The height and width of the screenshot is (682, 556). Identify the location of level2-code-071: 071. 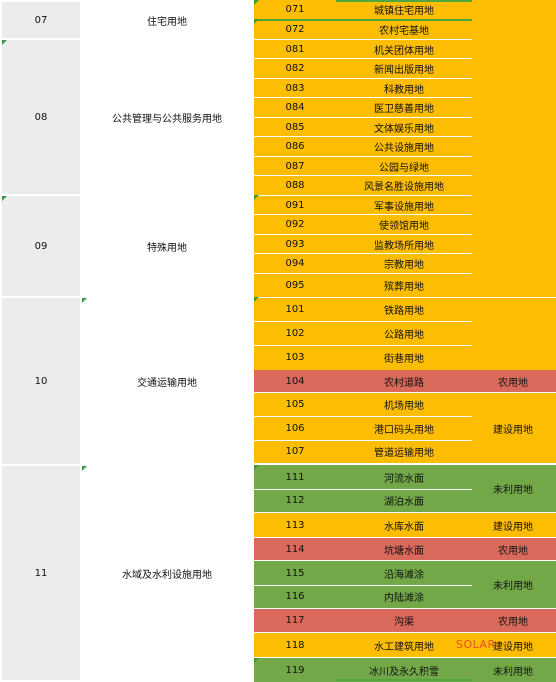
(295, 9).